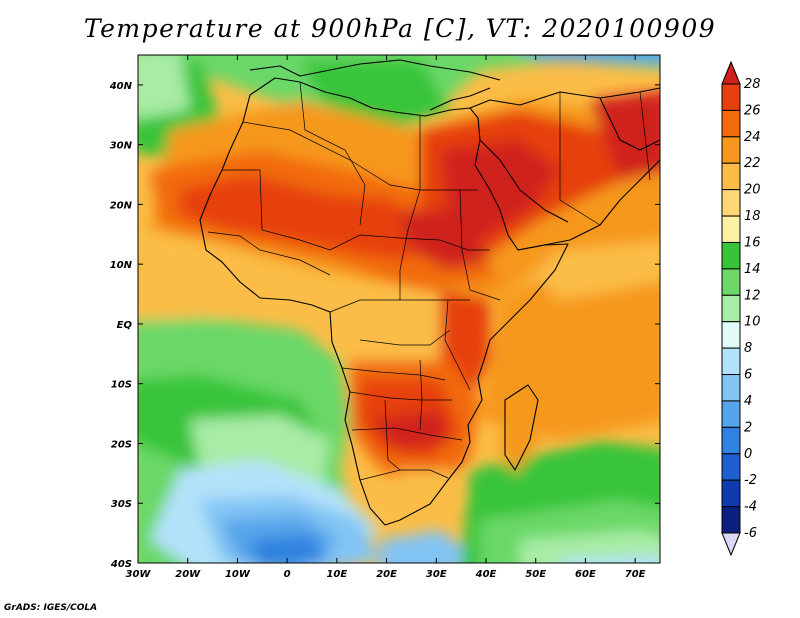 The height and width of the screenshot is (618, 800). I want to click on colorbar-bottom-arrow, so click(731, 544).